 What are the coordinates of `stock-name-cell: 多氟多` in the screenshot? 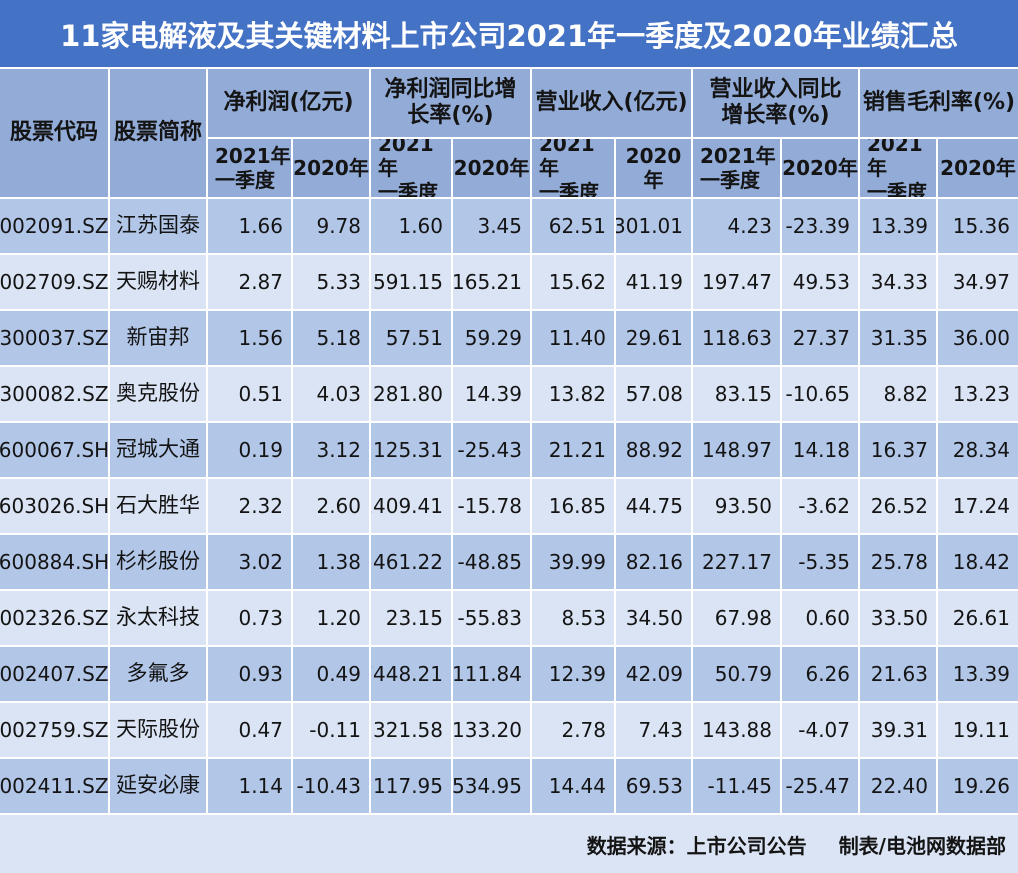 It's located at (158, 674).